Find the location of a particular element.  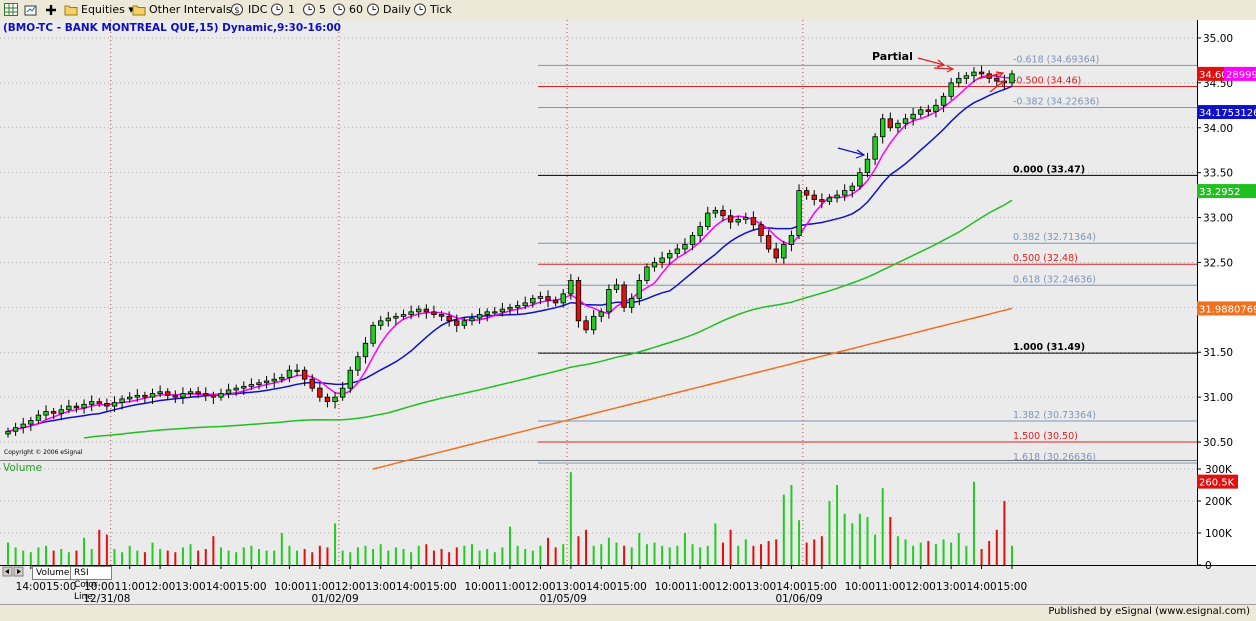

symbol-icon: $ is located at coordinates (237, 9).